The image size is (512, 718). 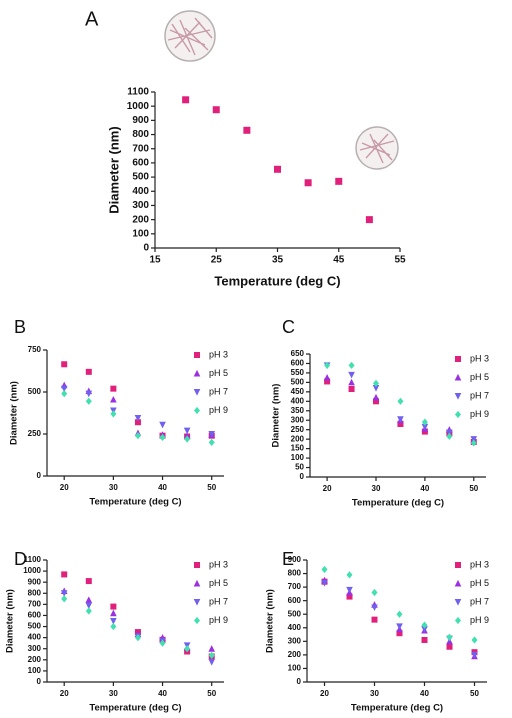 What do you see at coordinates (217, 260) in the screenshot?
I see `x-tick-label: 25` at bounding box center [217, 260].